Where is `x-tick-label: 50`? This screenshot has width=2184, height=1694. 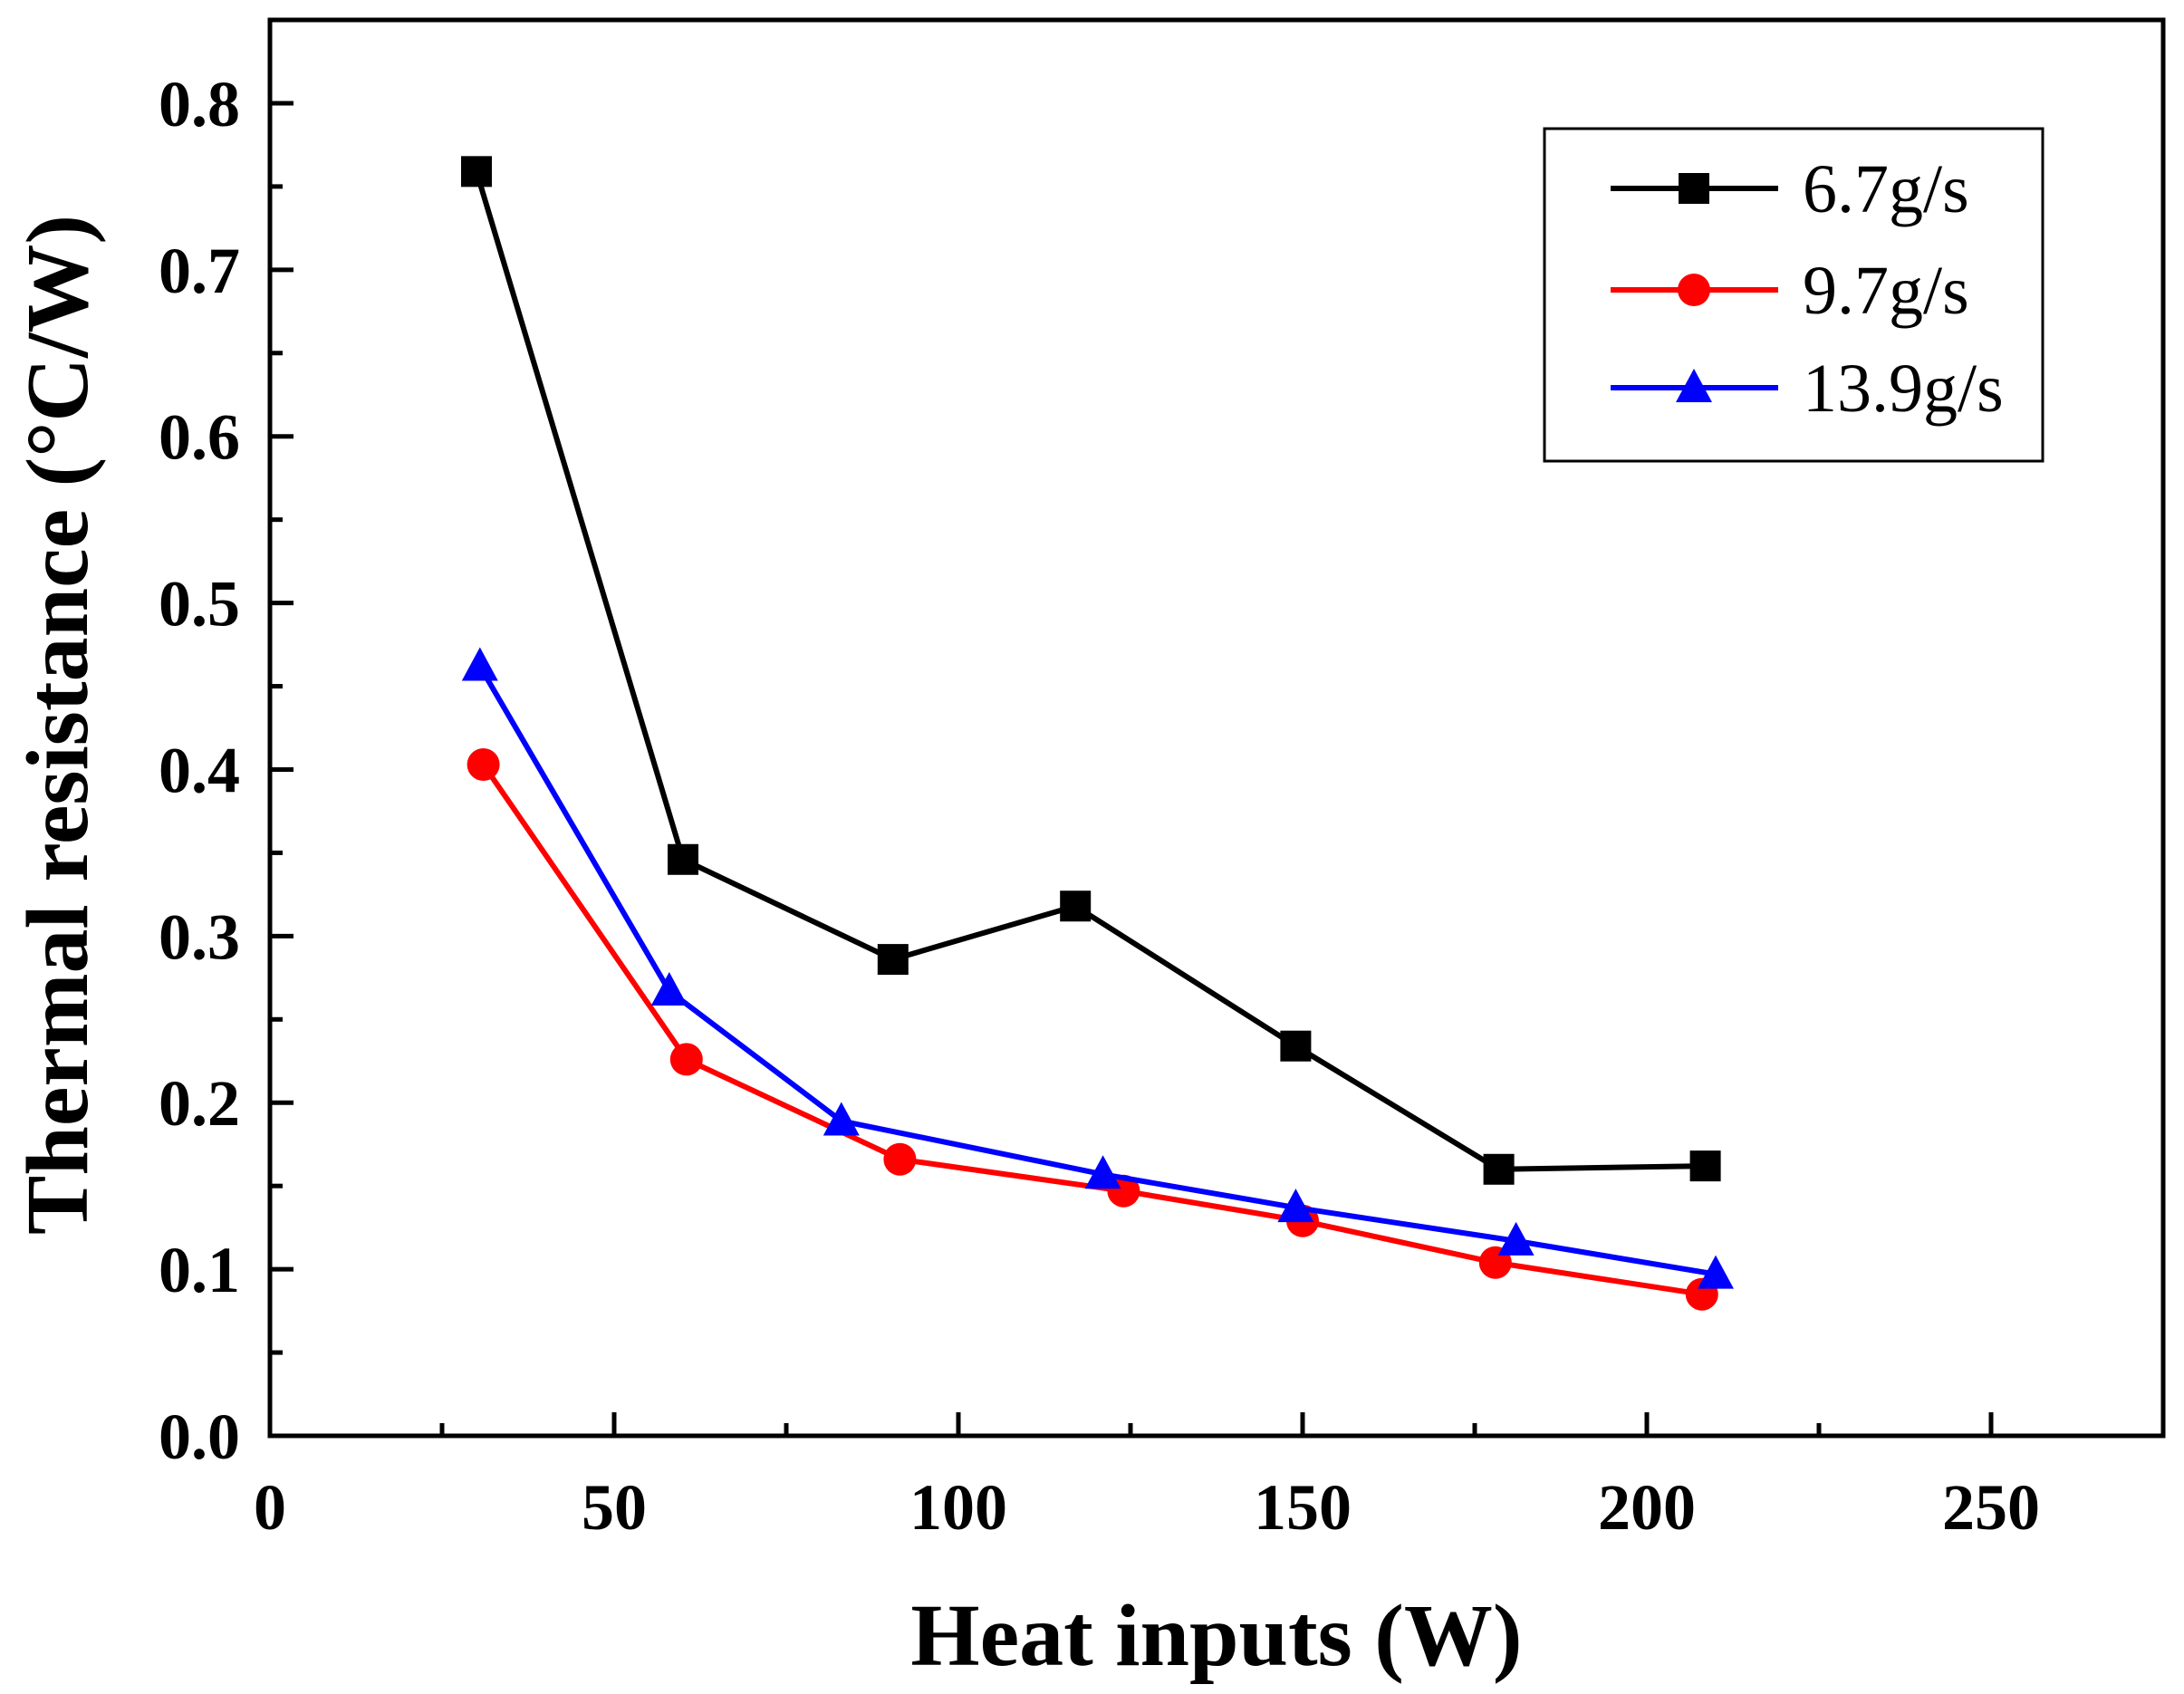 x-tick-label: 50 is located at coordinates (614, 1508).